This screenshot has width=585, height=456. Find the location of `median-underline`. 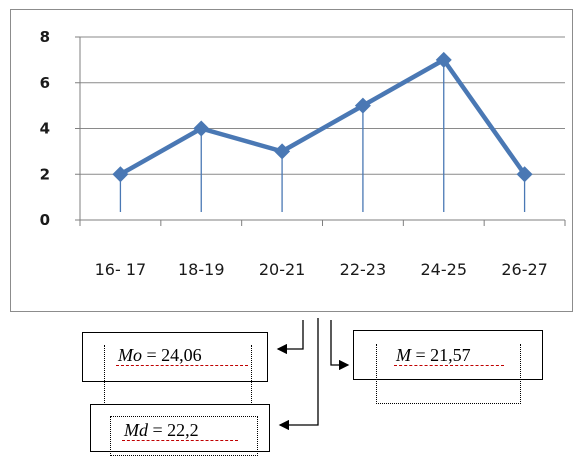

median-underline is located at coordinates (180, 440).